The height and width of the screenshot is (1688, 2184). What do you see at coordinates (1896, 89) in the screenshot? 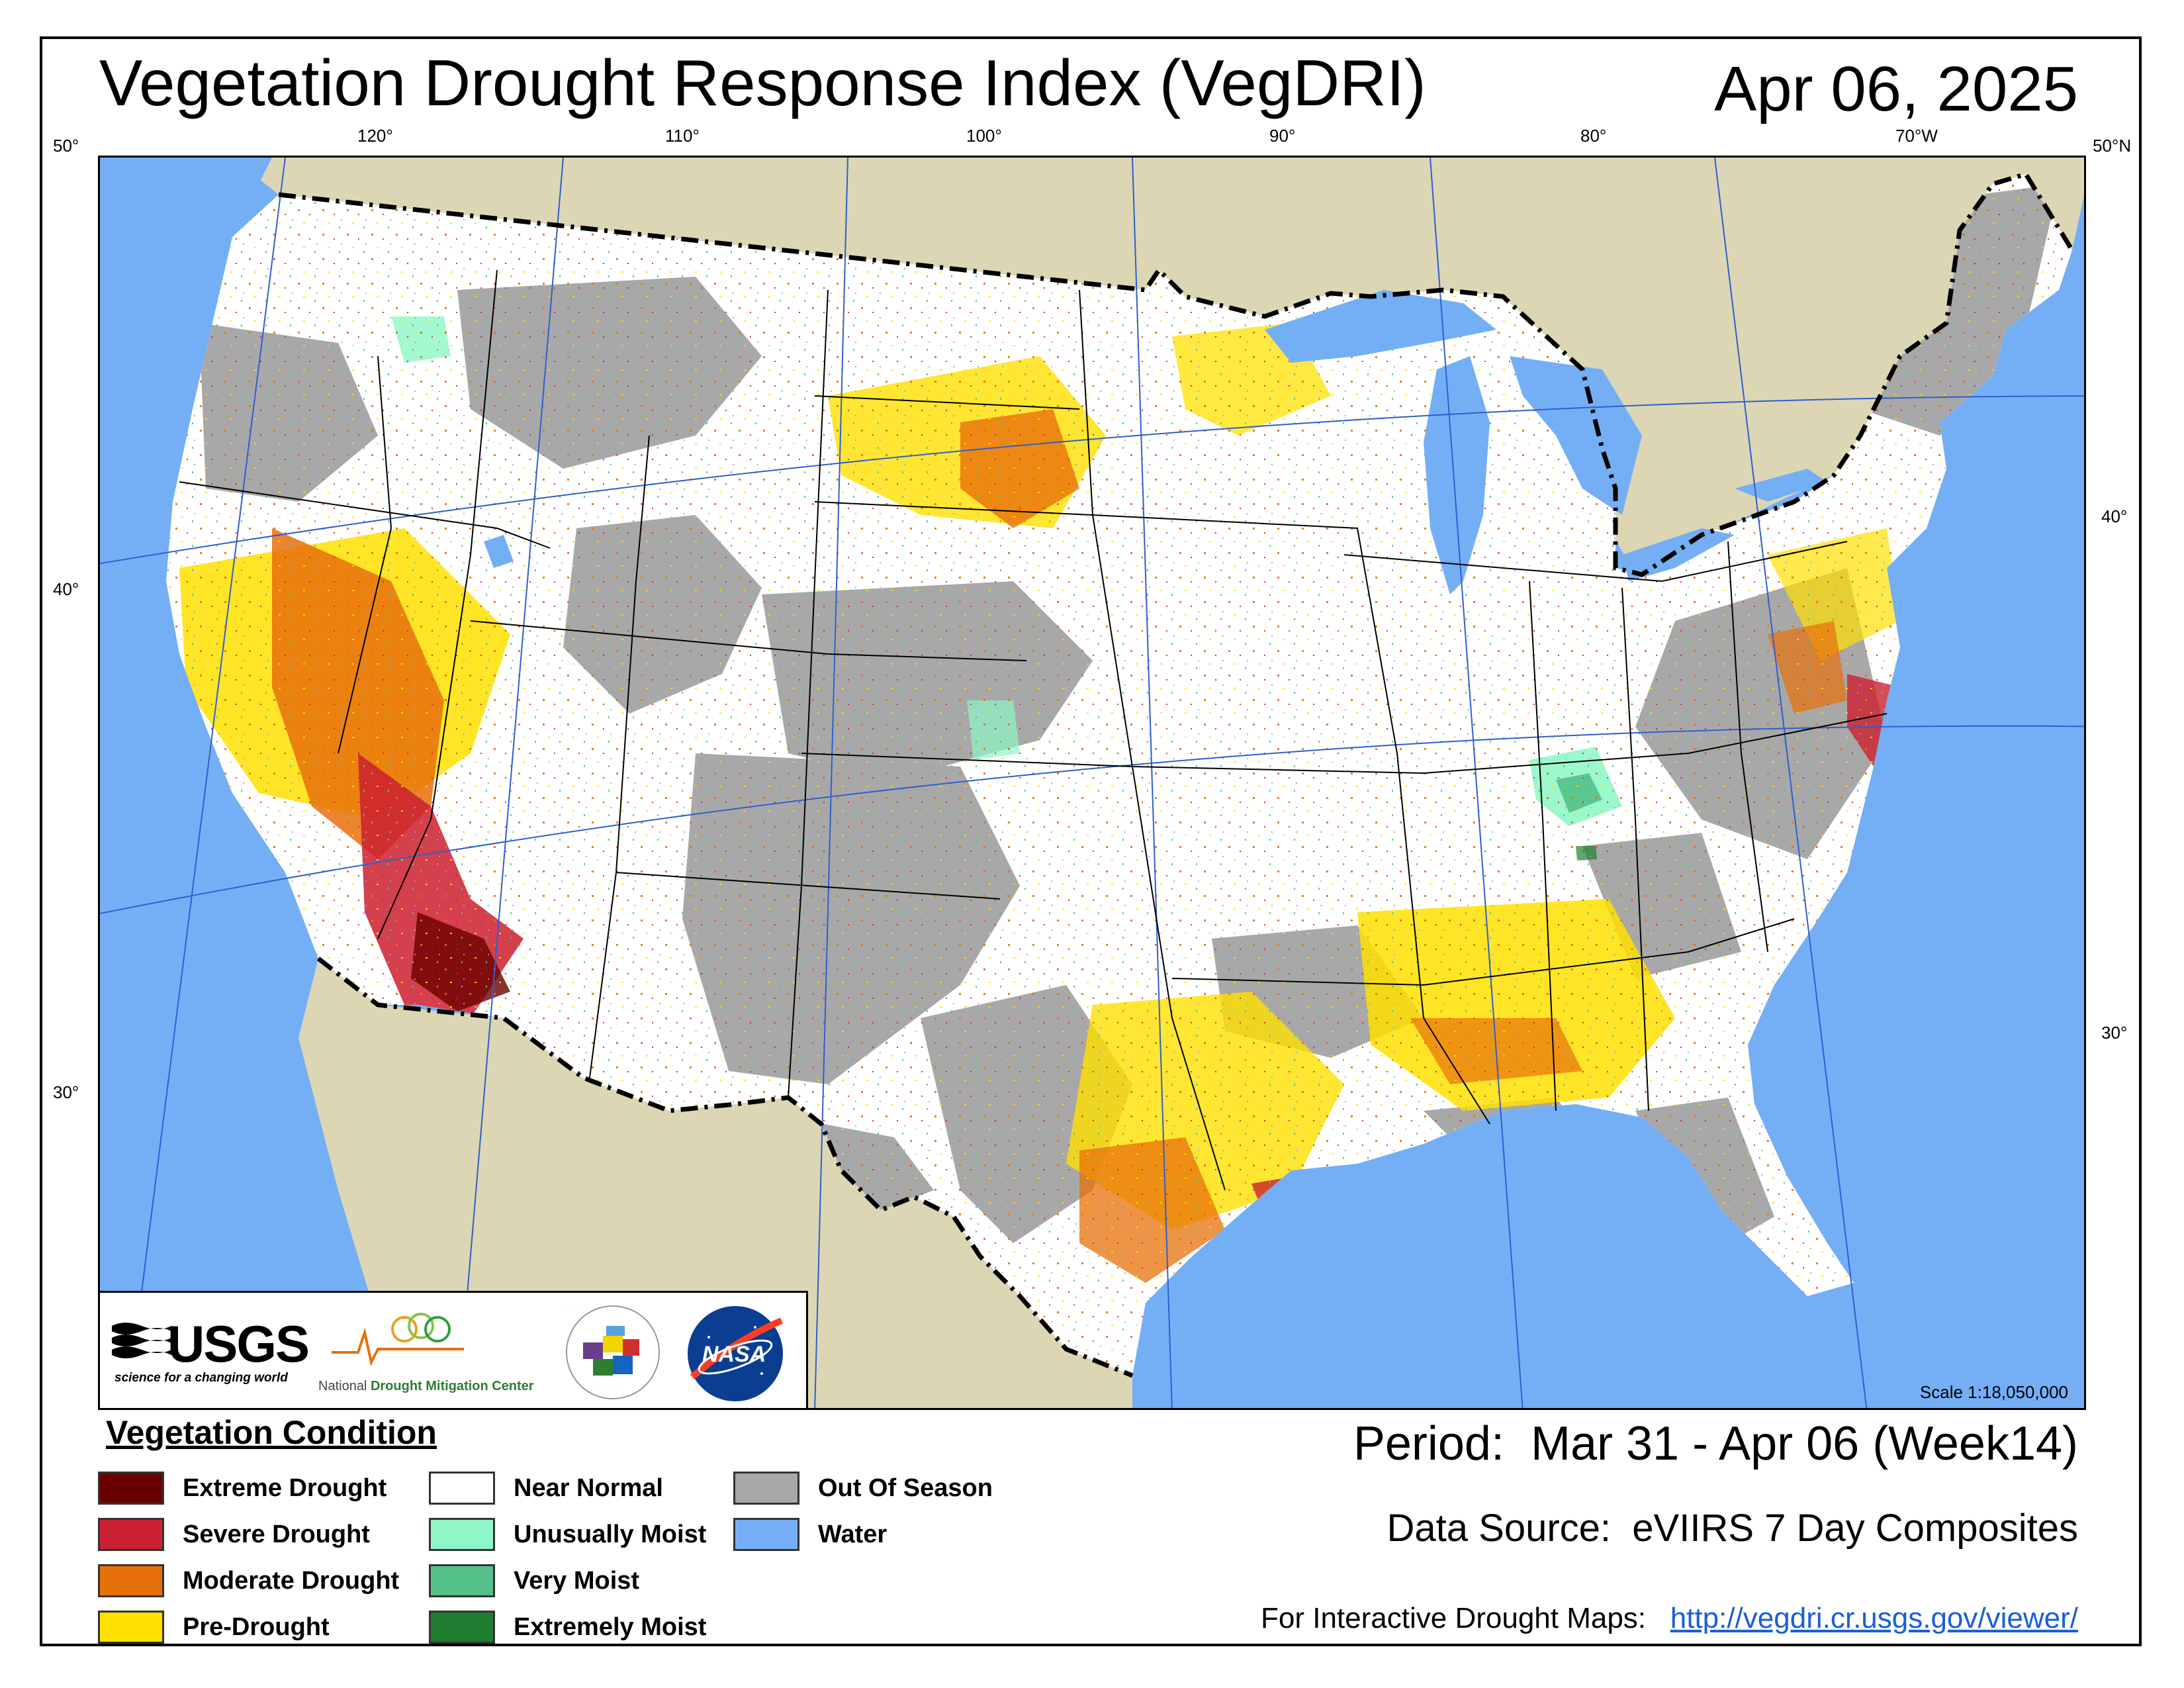
I see `map-date: Apr 06, 2025` at bounding box center [1896, 89].